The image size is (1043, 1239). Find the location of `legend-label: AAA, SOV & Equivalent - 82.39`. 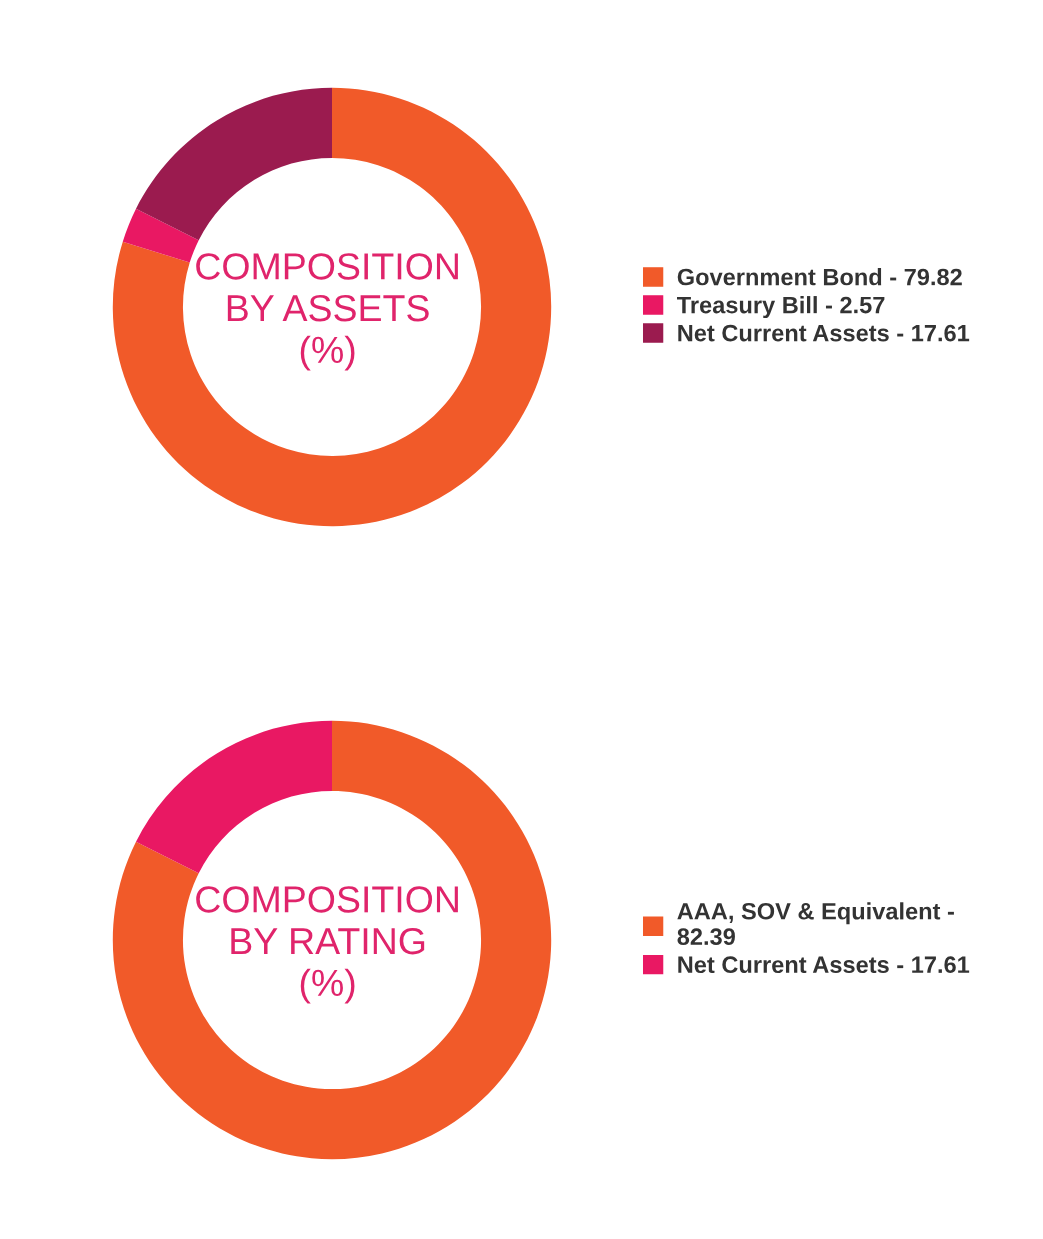

legend-label: AAA, SOV & Equivalent - 82.39 is located at coordinates (815, 924).